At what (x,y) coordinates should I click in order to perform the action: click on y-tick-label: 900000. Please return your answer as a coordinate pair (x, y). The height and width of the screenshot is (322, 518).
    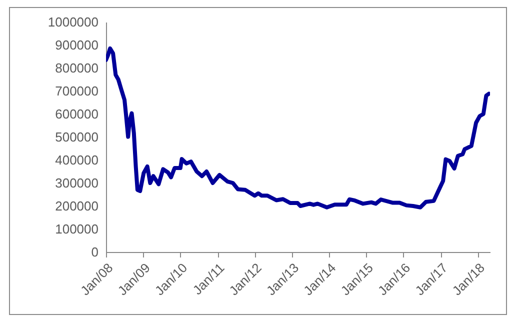
    Looking at the image, I should click on (76, 45).